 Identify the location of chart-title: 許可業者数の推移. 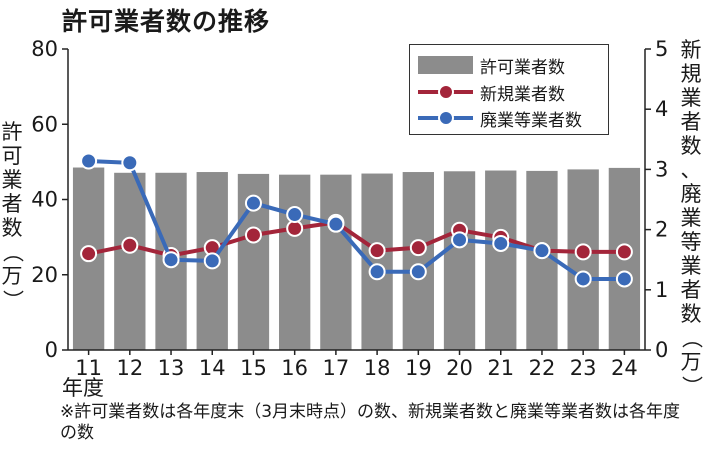
(166, 21).